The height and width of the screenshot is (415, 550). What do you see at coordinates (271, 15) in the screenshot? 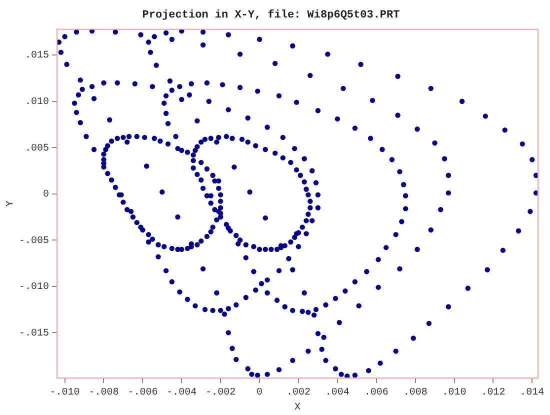
I see `chart-title: Projection in X-Y, file: Wi8p6Q5t03.PRT` at bounding box center [271, 15].